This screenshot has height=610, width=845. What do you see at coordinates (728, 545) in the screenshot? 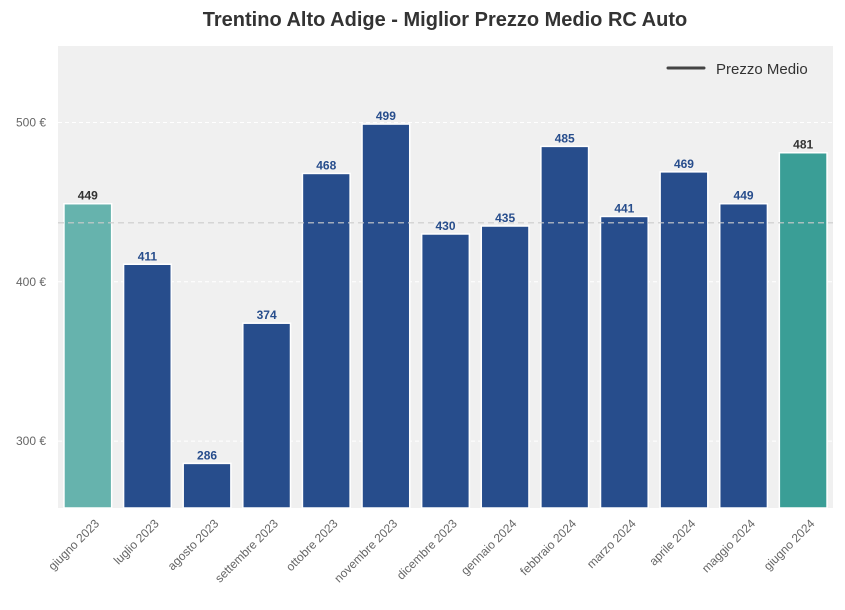
I see `x-tick-label: maggio 2024` at bounding box center [728, 545].